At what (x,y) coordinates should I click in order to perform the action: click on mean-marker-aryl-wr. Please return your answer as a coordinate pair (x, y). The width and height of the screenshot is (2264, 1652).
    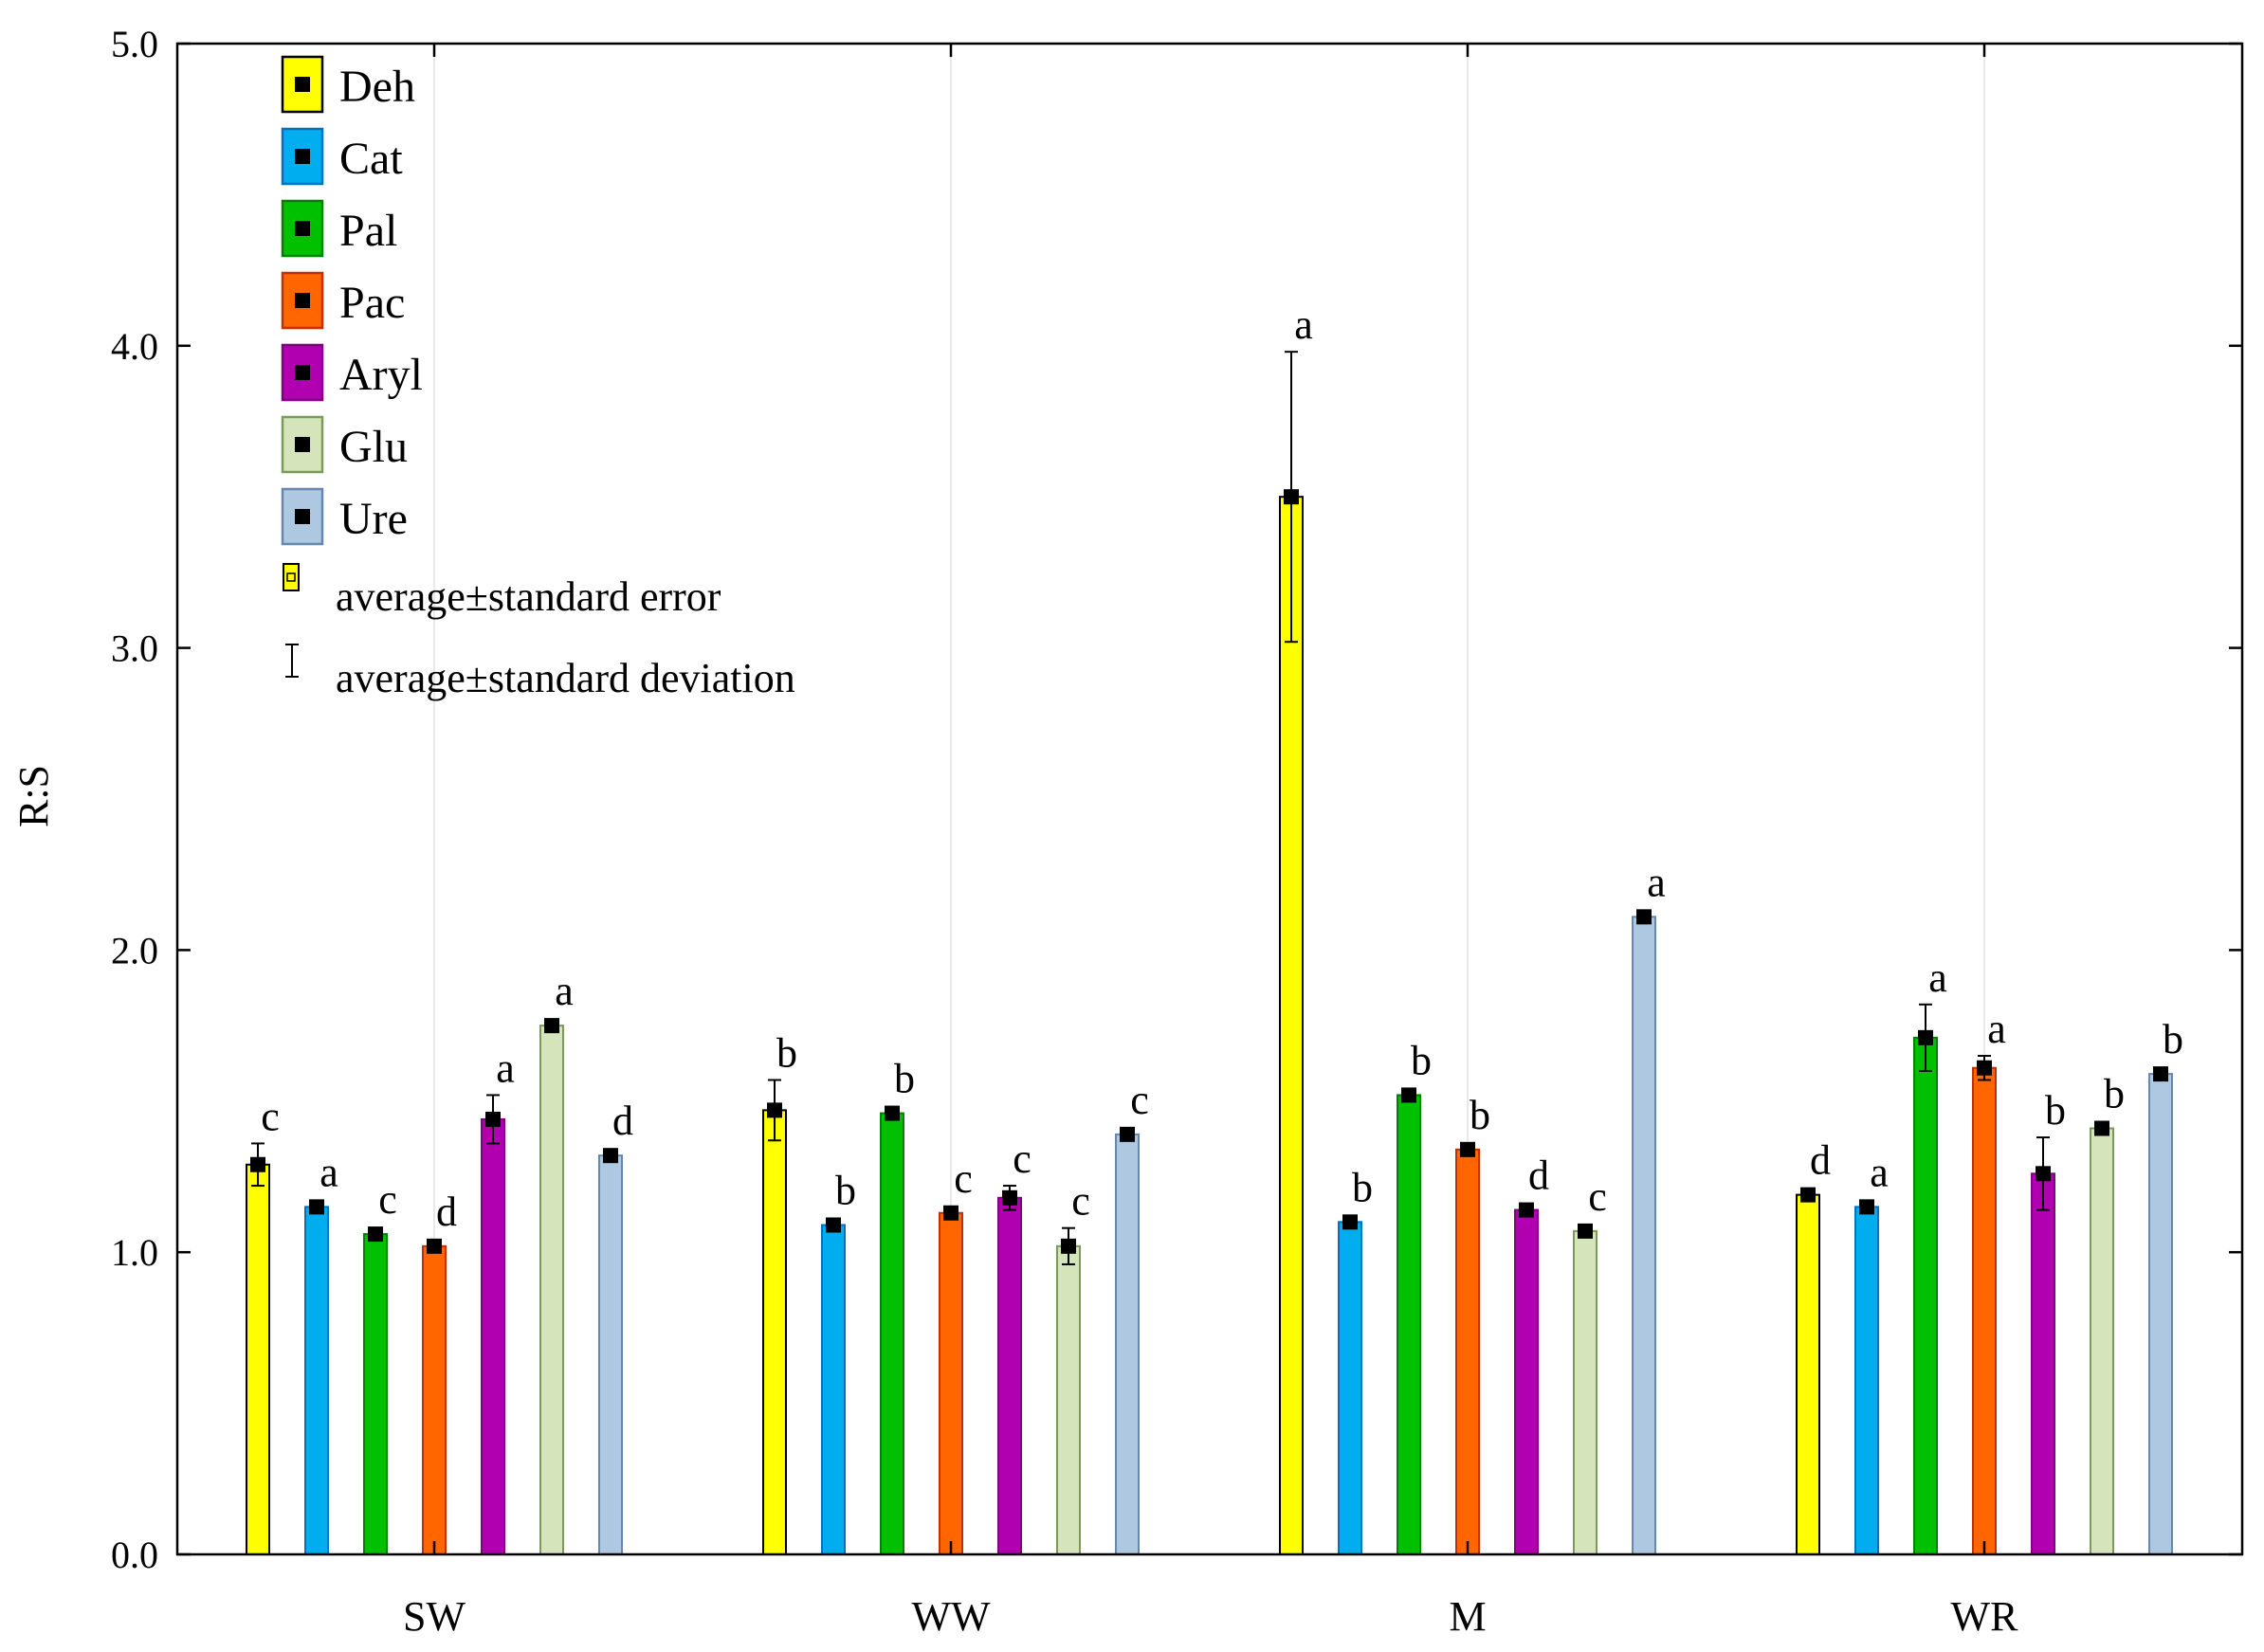
    Looking at the image, I should click on (2043, 1174).